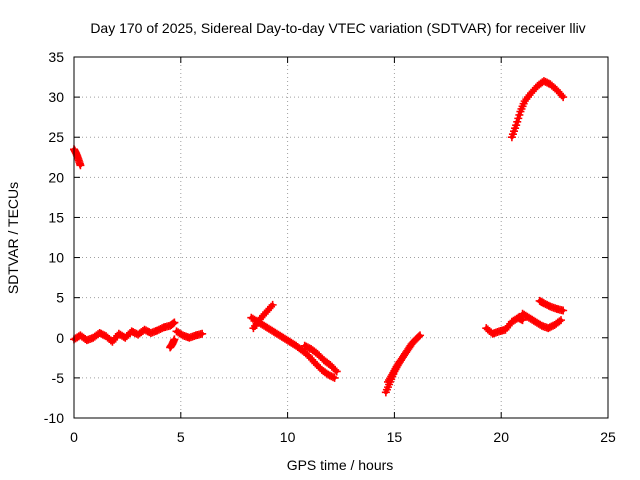 This screenshot has height=480, width=640. Describe the element at coordinates (54, 418) in the screenshot. I see `y-tick-label: -10` at that location.